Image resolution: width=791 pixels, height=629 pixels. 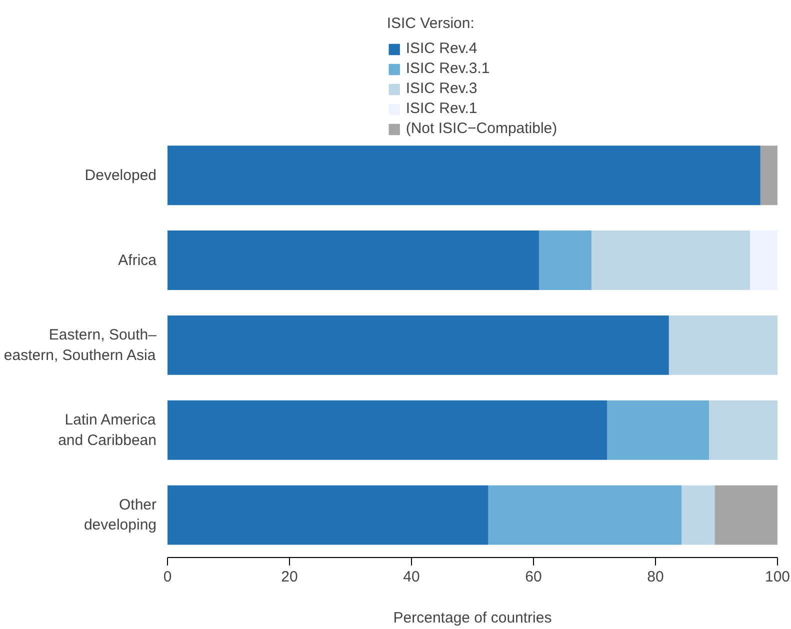 What do you see at coordinates (655, 577) in the screenshot?
I see `x-tick-label: 80` at bounding box center [655, 577].